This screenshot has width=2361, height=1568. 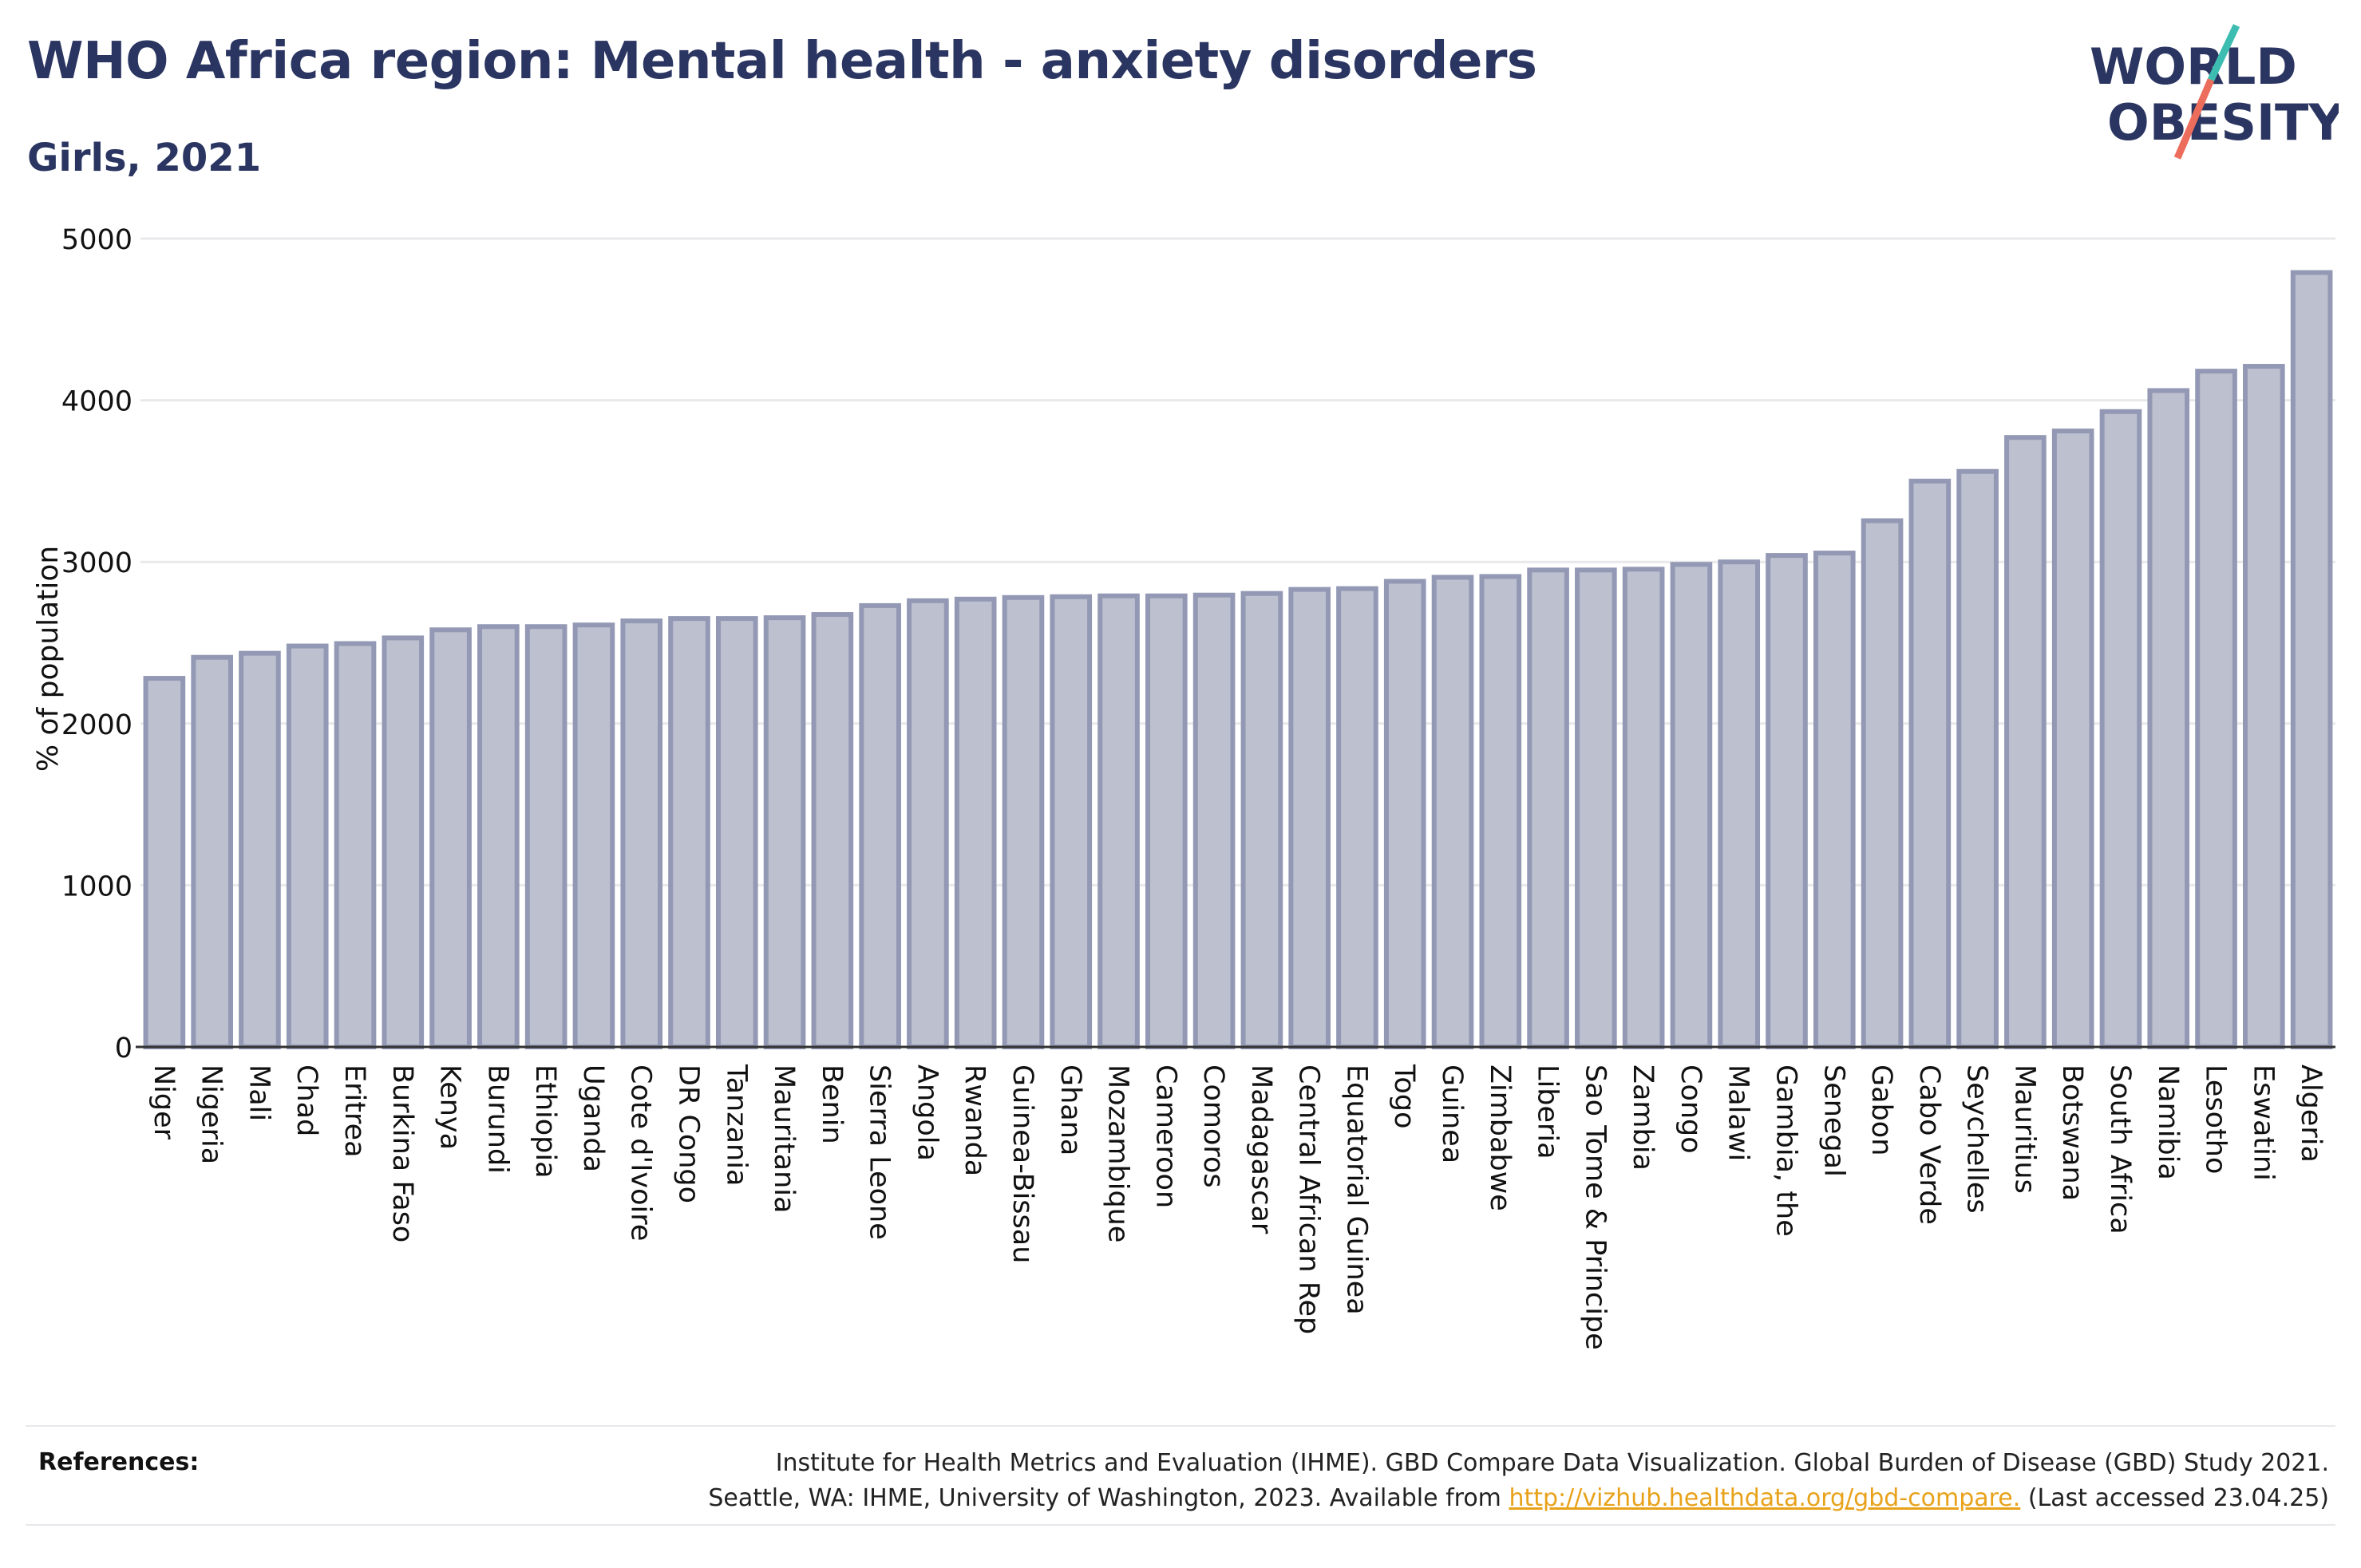 What do you see at coordinates (354, 1111) in the screenshot?
I see `x-tick-label: Eritrea` at bounding box center [354, 1111].